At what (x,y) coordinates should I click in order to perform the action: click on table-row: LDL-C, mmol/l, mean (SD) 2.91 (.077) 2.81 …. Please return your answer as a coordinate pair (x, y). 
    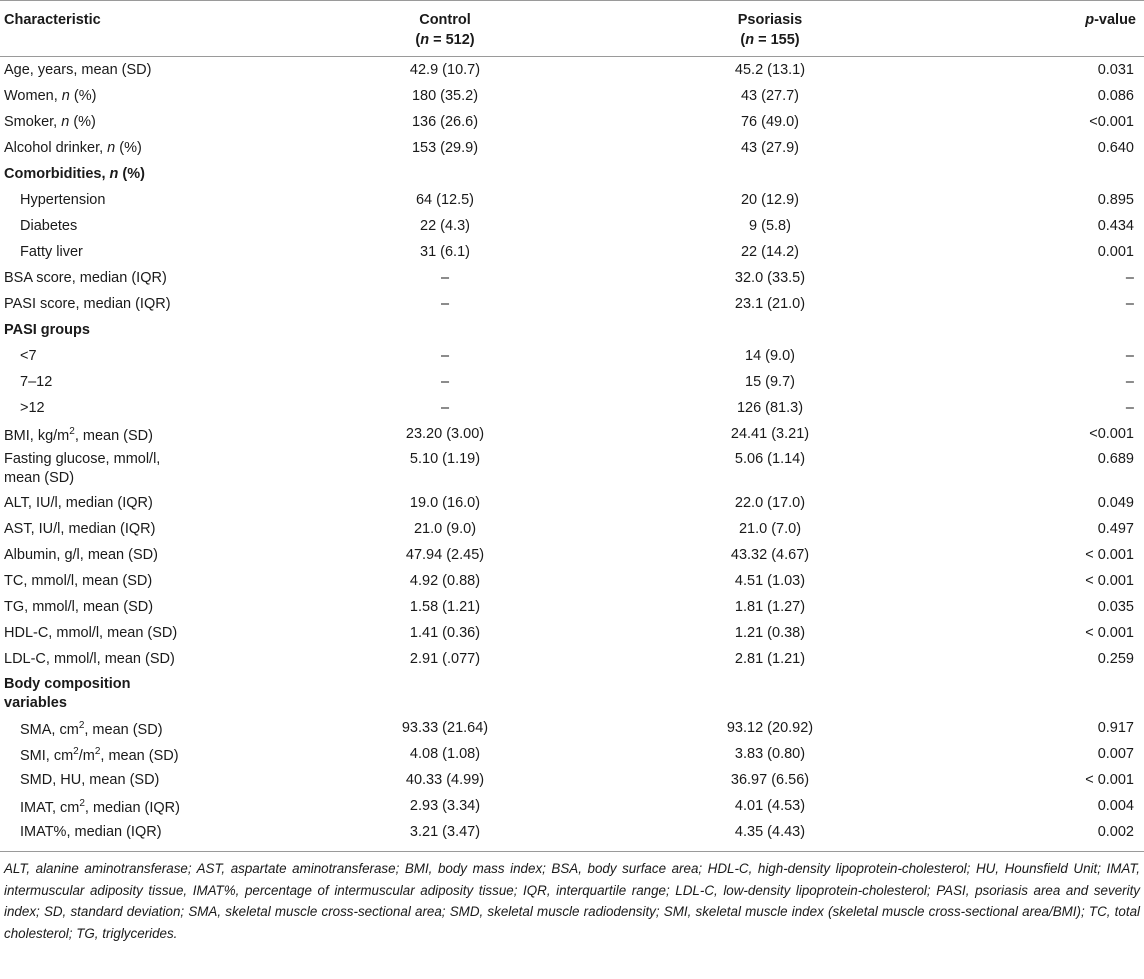
    Looking at the image, I should click on (572, 659).